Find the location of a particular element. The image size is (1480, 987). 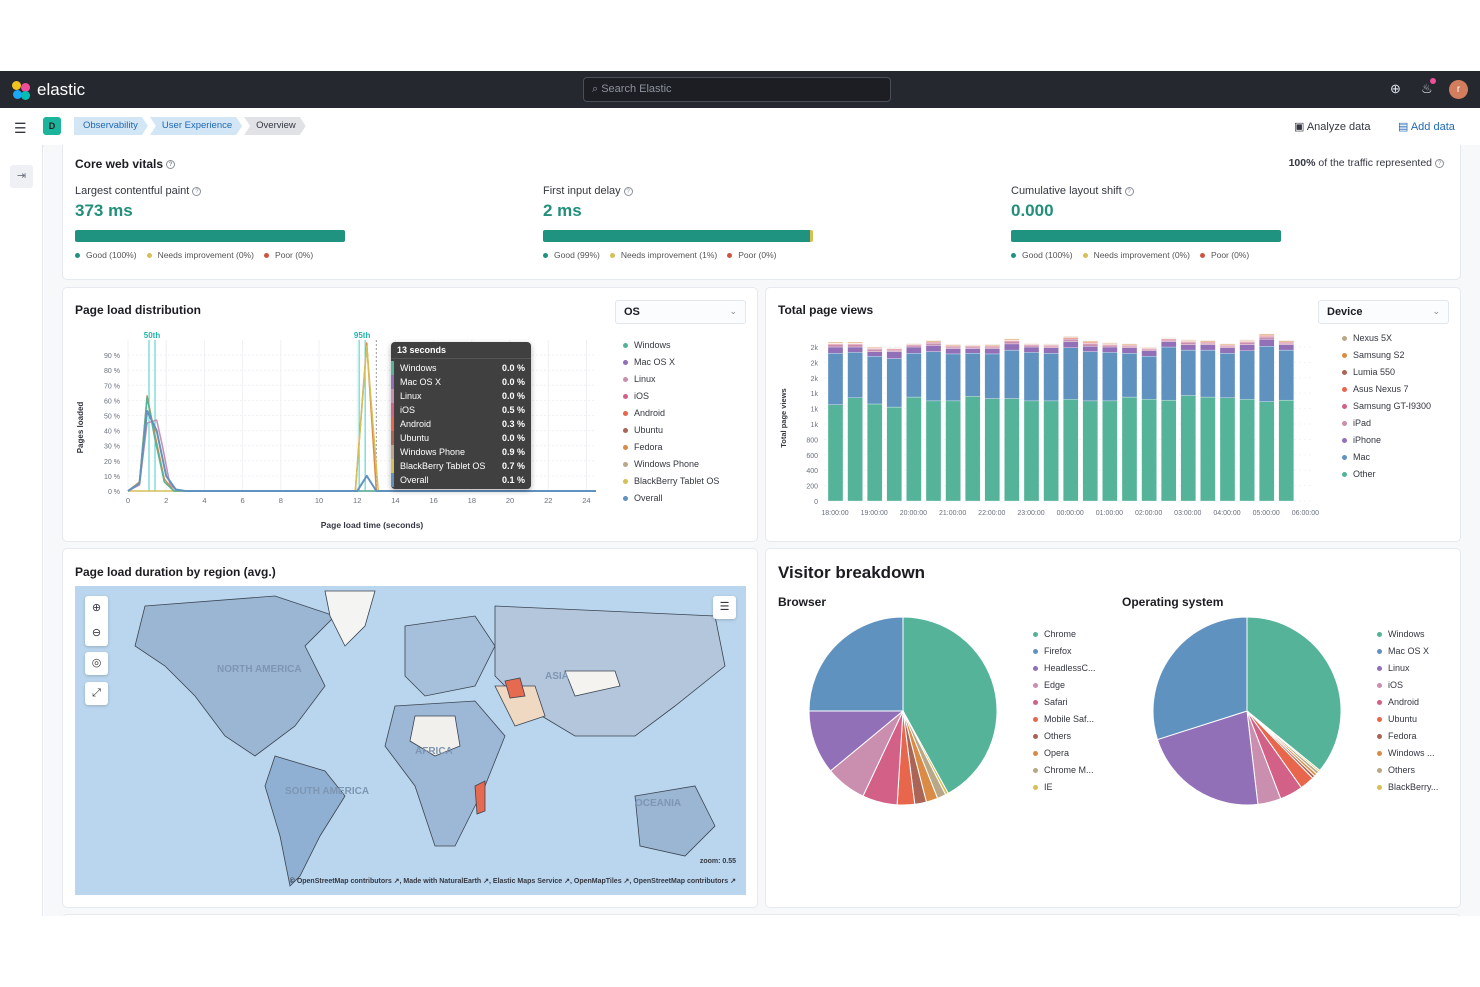

y-tick-label: 800 is located at coordinates (812, 440).